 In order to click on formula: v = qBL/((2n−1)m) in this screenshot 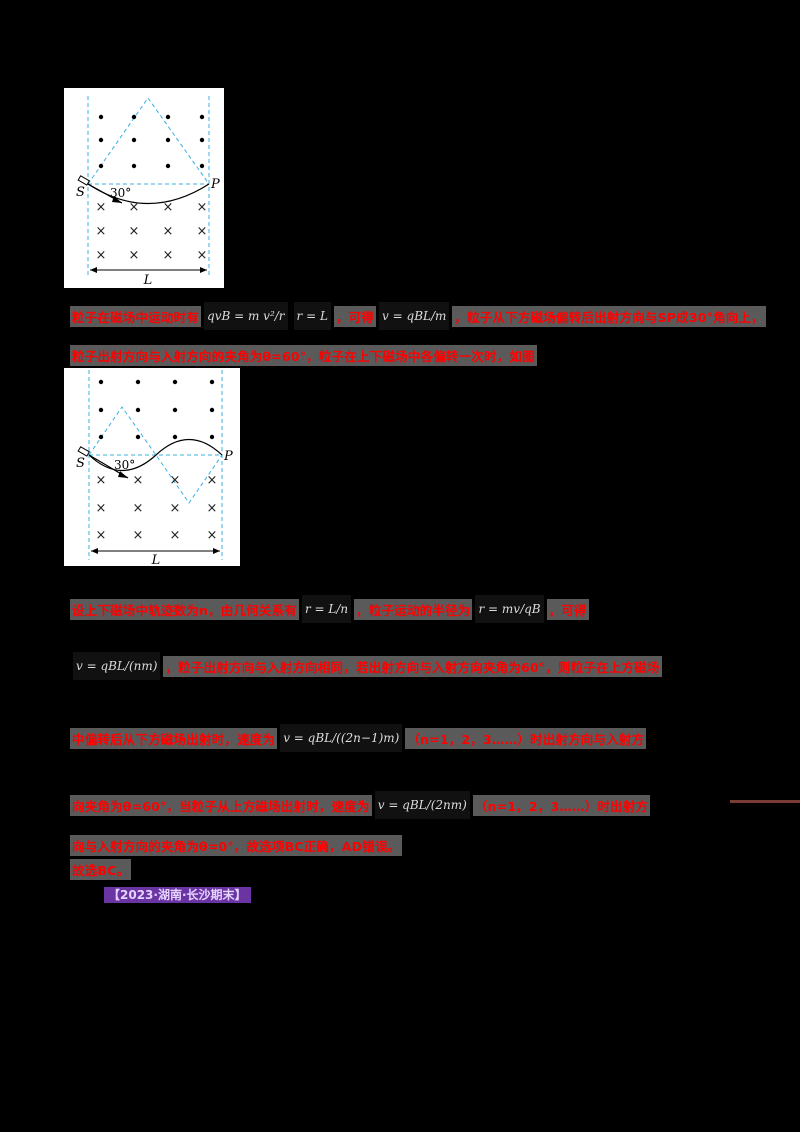, I will do `click(341, 738)`.